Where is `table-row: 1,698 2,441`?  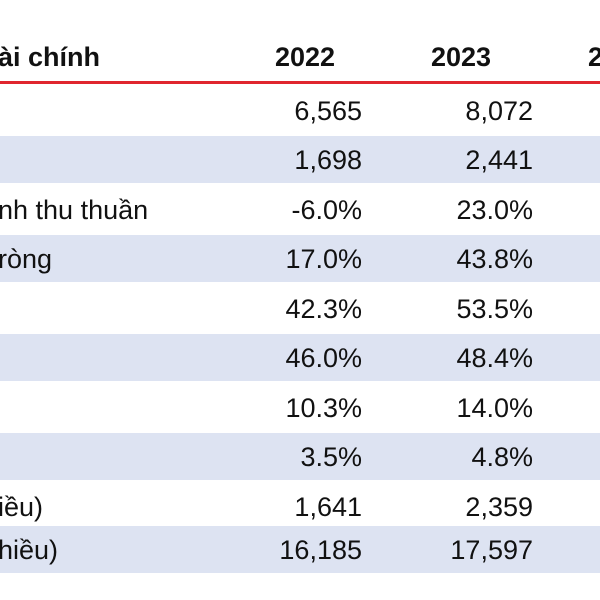 table-row: 1,698 2,441 is located at coordinates (300, 159).